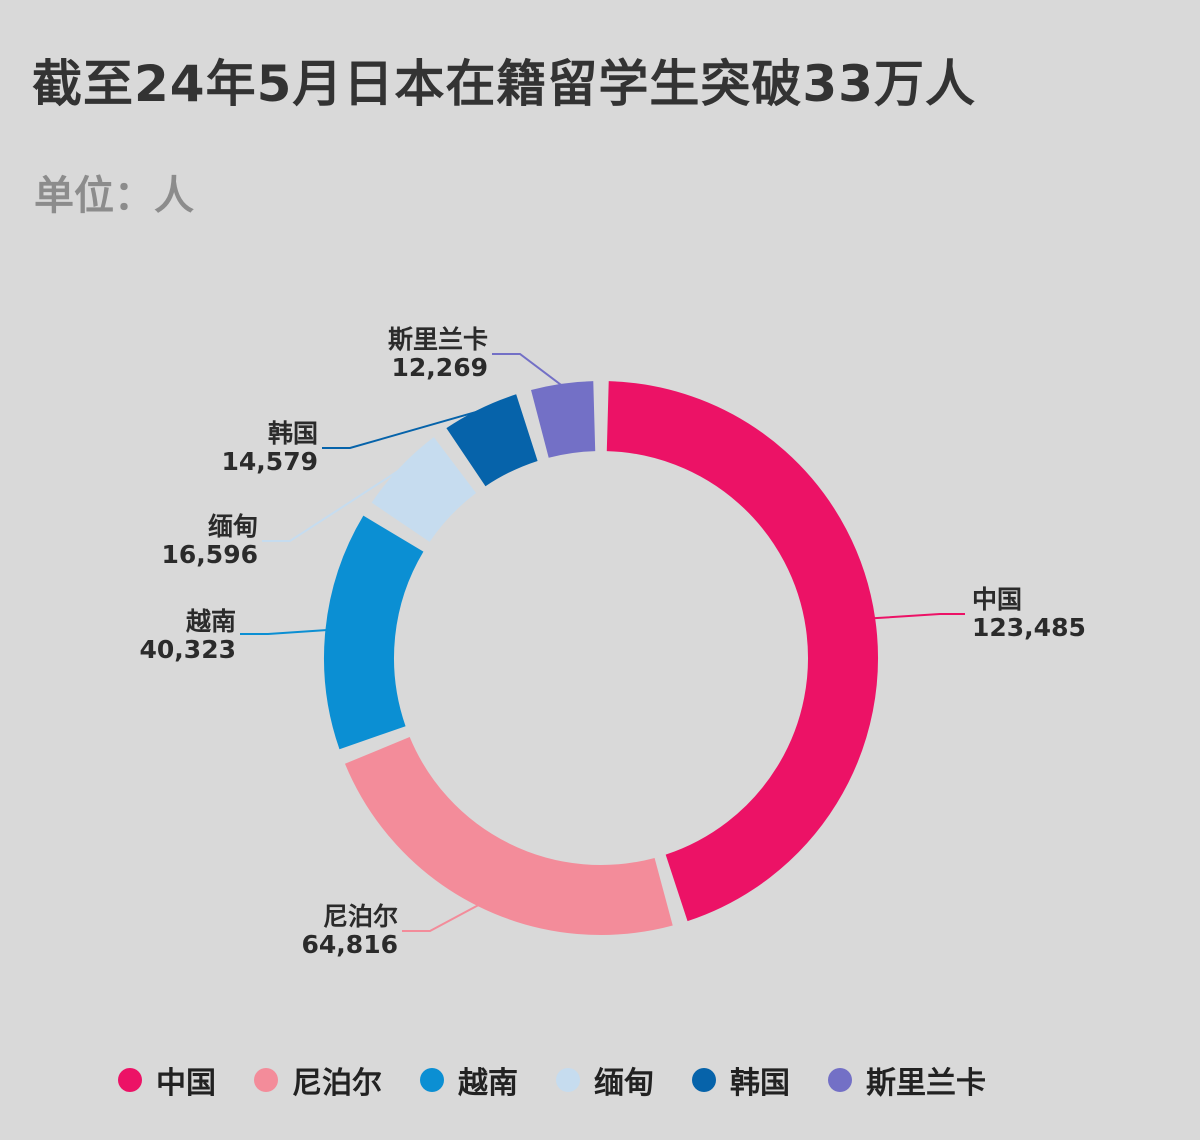 The width and height of the screenshot is (1200, 1140). I want to click on legend-dot-myanmar, so click(568, 1080).